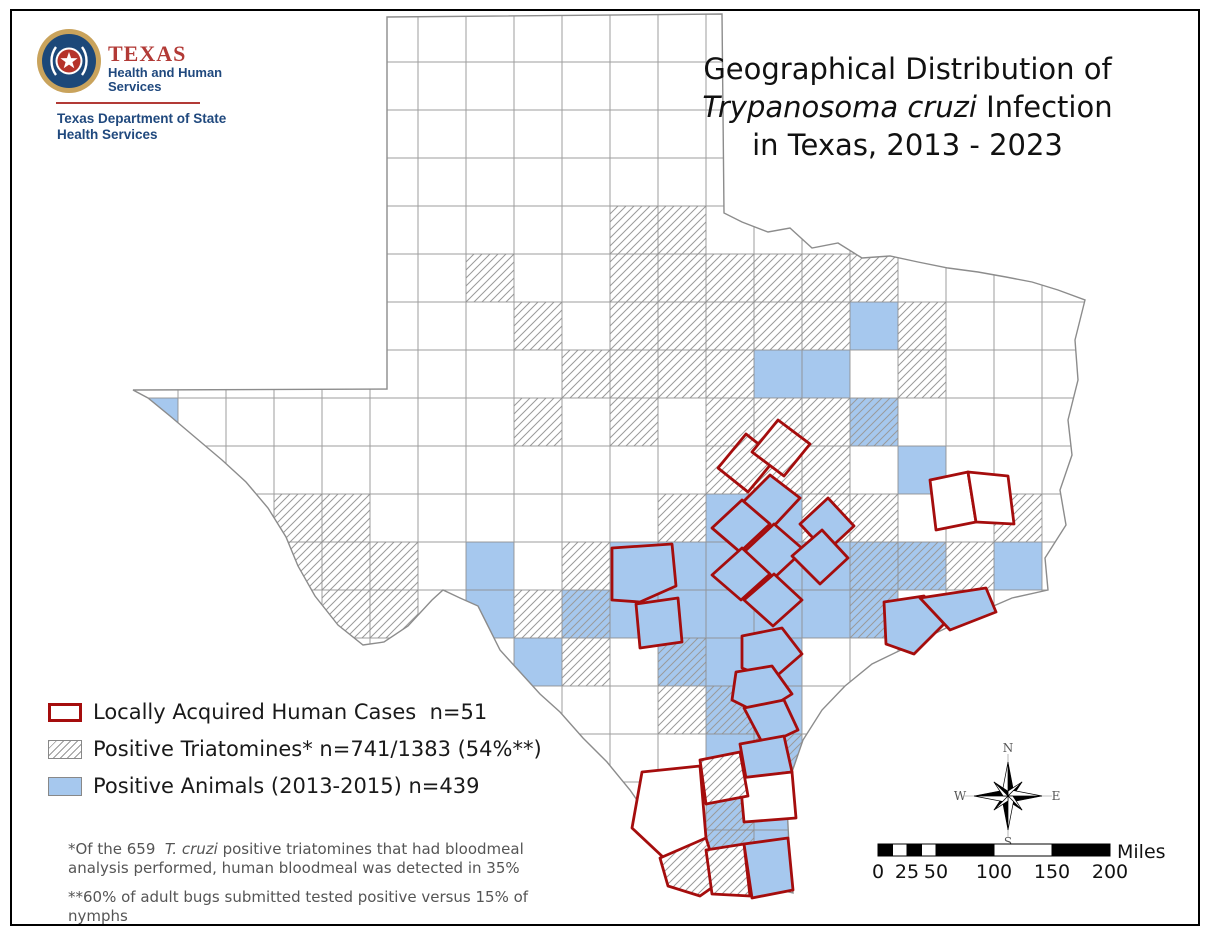 This screenshot has height=935, width=1210. I want to click on logo-agency-subname: Health and Human Services, so click(165, 80).